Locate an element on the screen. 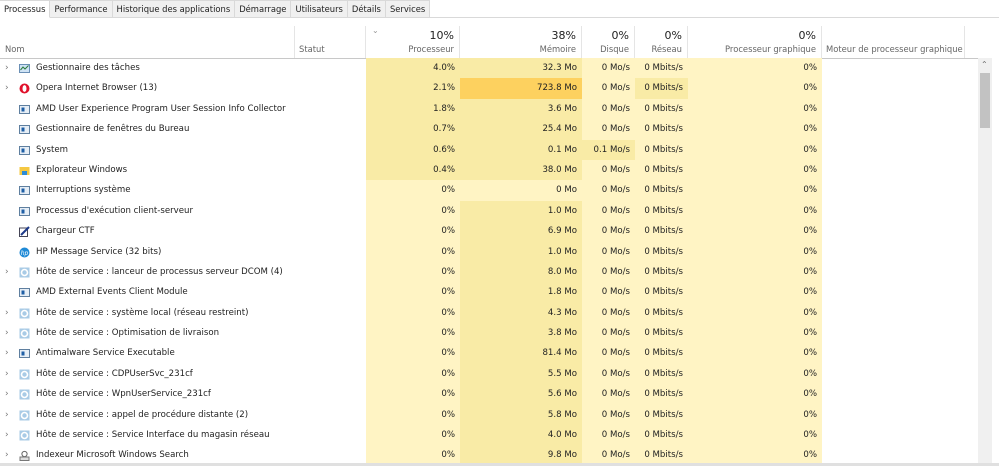 The width and height of the screenshot is (999, 466). memory-cell: 723.8 Mo is located at coordinates (521, 88).